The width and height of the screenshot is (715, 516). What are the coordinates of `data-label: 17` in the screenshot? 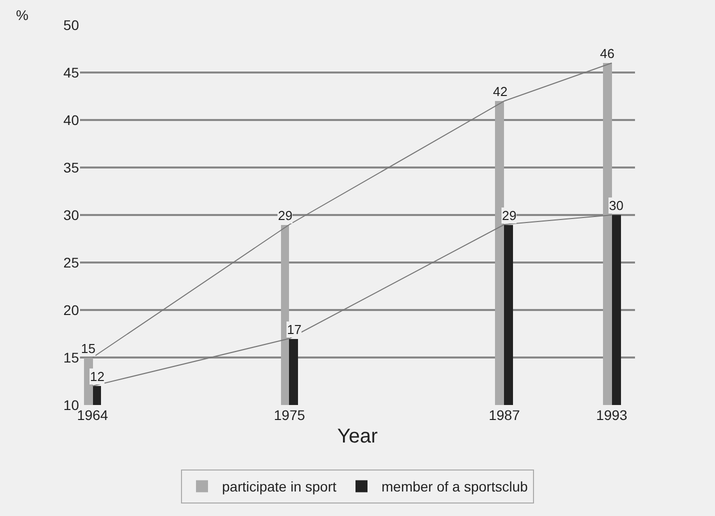 It's located at (294, 329).